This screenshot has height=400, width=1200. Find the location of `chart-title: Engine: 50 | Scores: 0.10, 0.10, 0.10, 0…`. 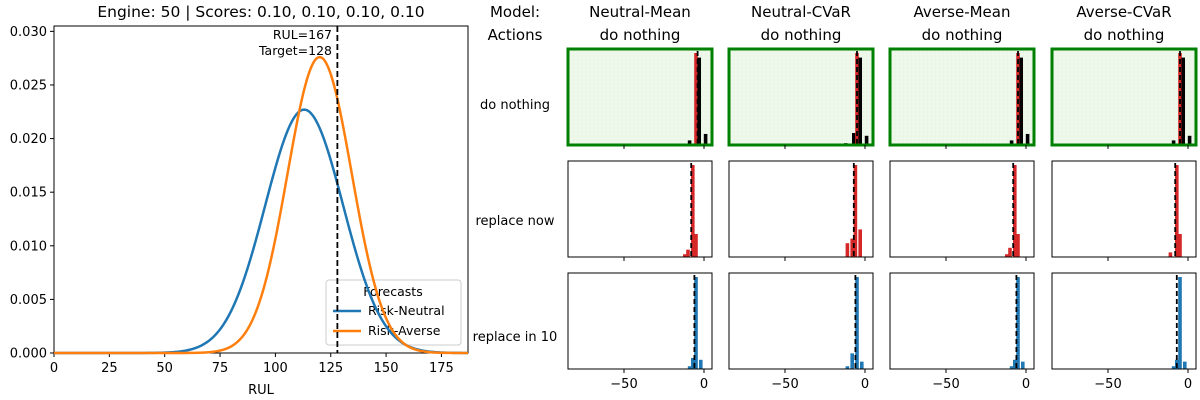

chart-title: Engine: 50 | Scores: 0.10, 0.10, 0.10, 0… is located at coordinates (260, 12).